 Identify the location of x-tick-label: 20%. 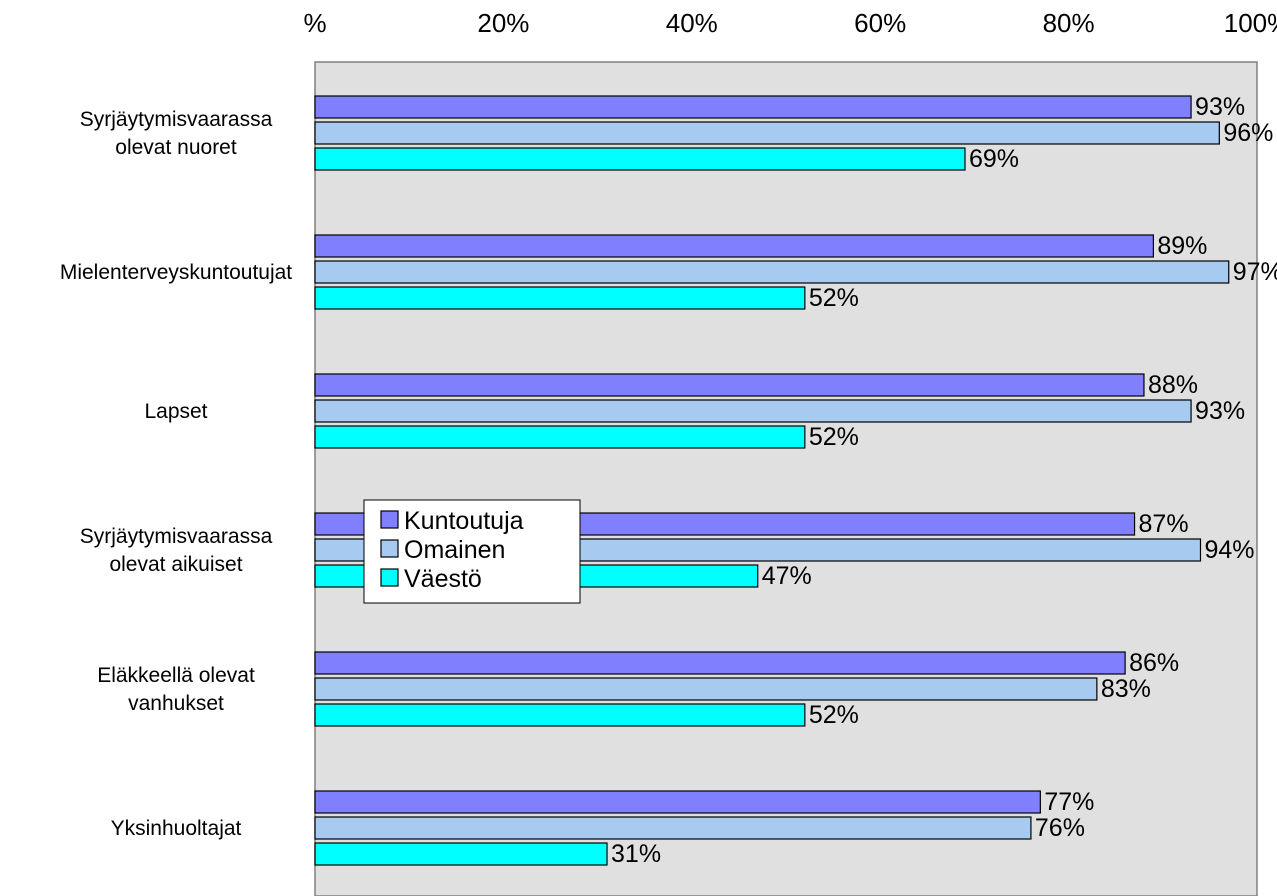
(503, 23).